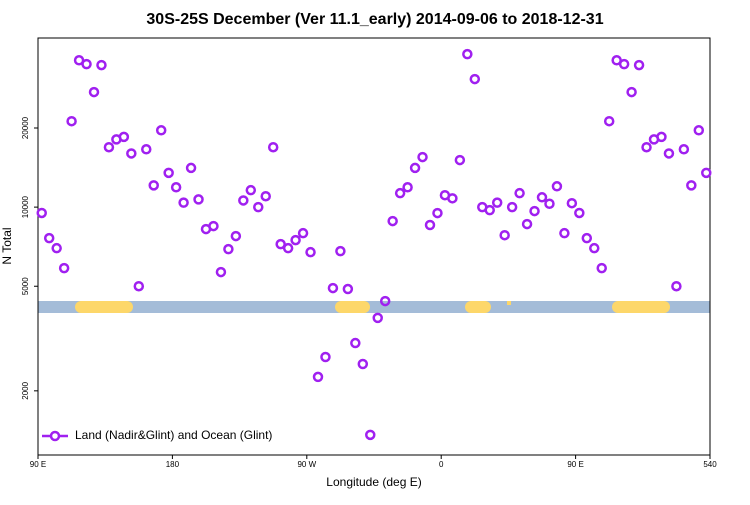 Image resolution: width=750 pixels, height=505 pixels. What do you see at coordinates (441, 464) in the screenshot?
I see `x-tick-label: 0` at bounding box center [441, 464].